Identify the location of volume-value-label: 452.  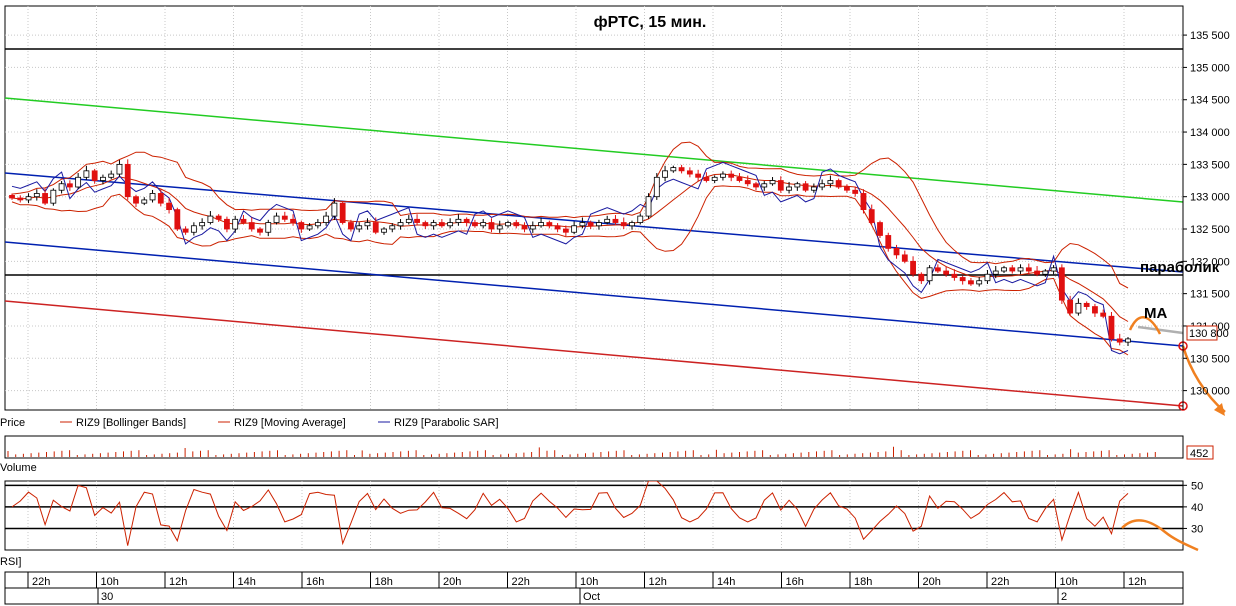
(1199, 454).